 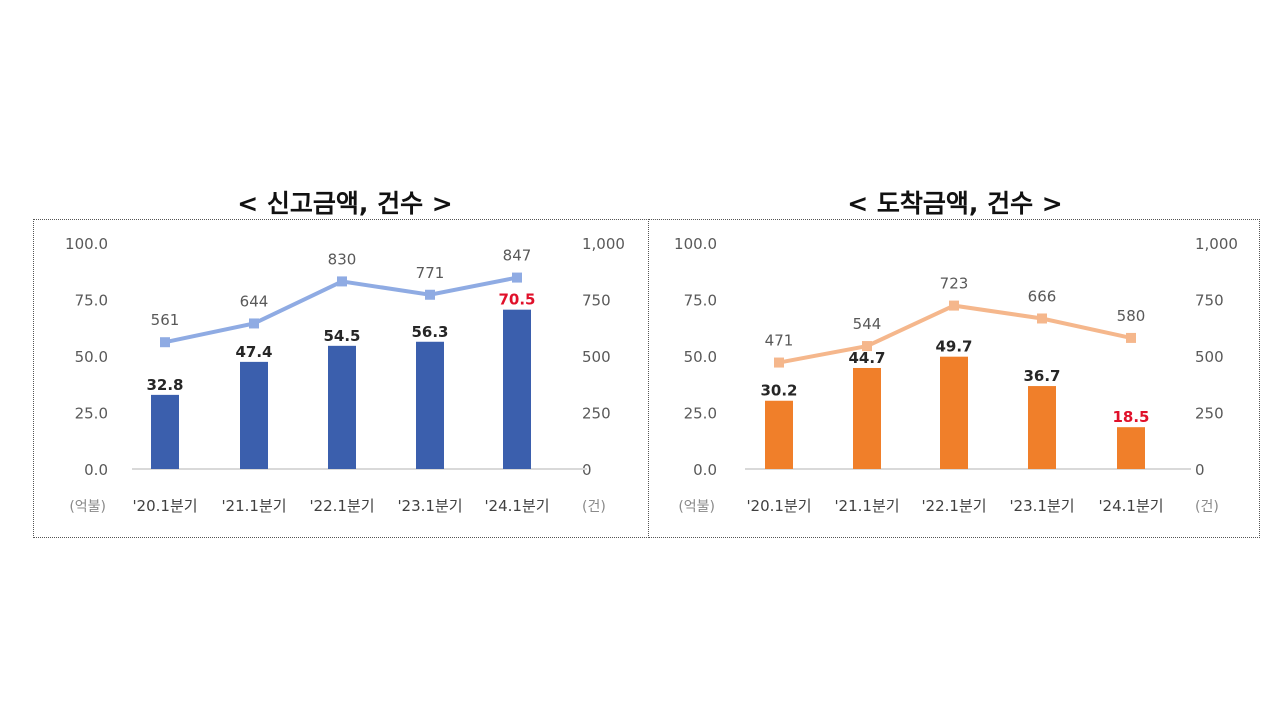 What do you see at coordinates (1130, 417) in the screenshot?
I see `bar-data-label: 18.5` at bounding box center [1130, 417].